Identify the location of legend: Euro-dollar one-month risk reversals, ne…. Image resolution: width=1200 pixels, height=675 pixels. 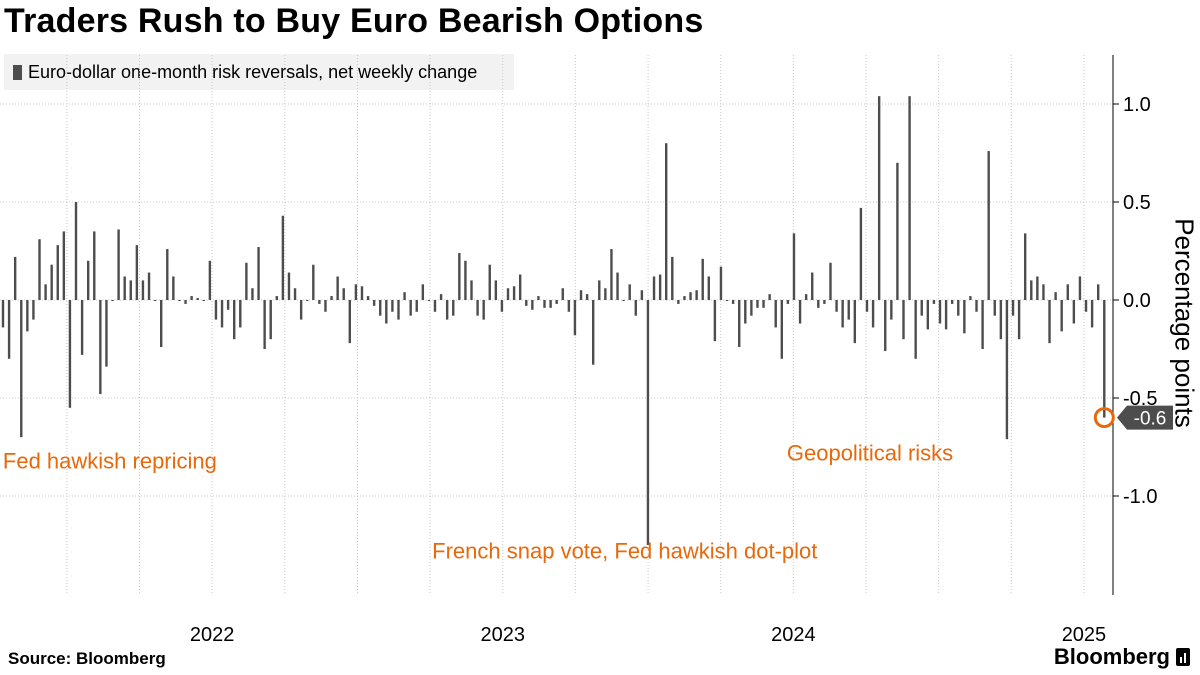
(259, 72).